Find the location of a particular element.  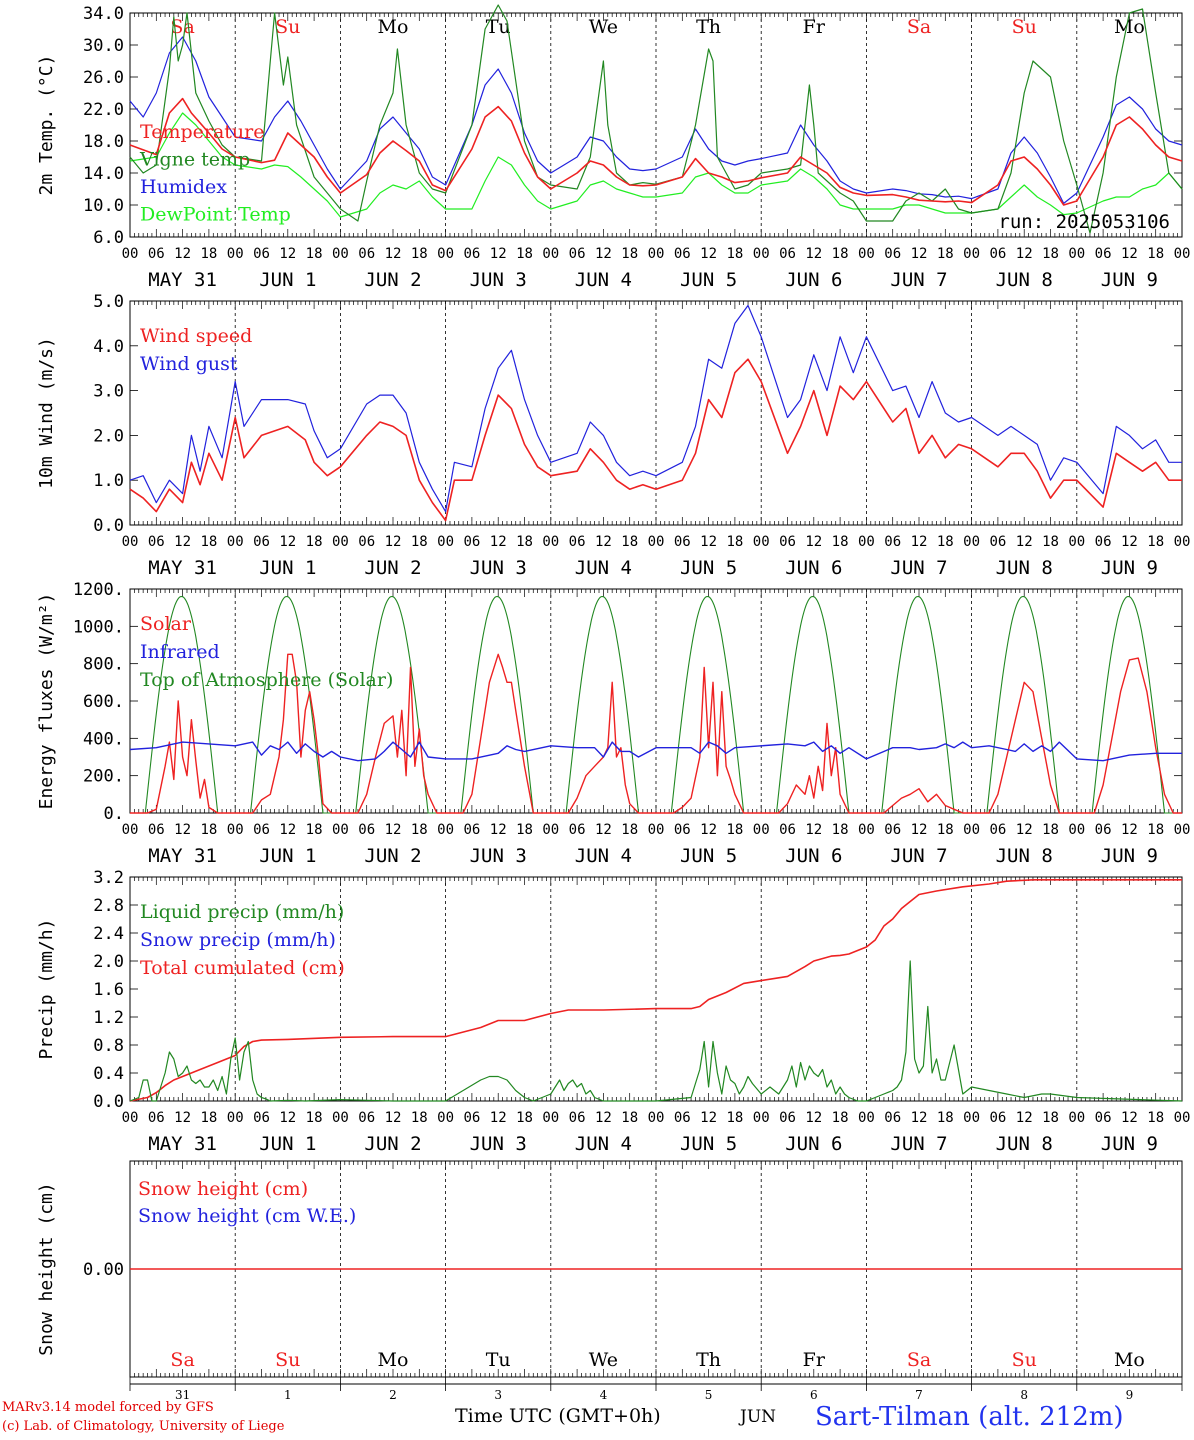

series-line-wind-gust is located at coordinates (655, 408).